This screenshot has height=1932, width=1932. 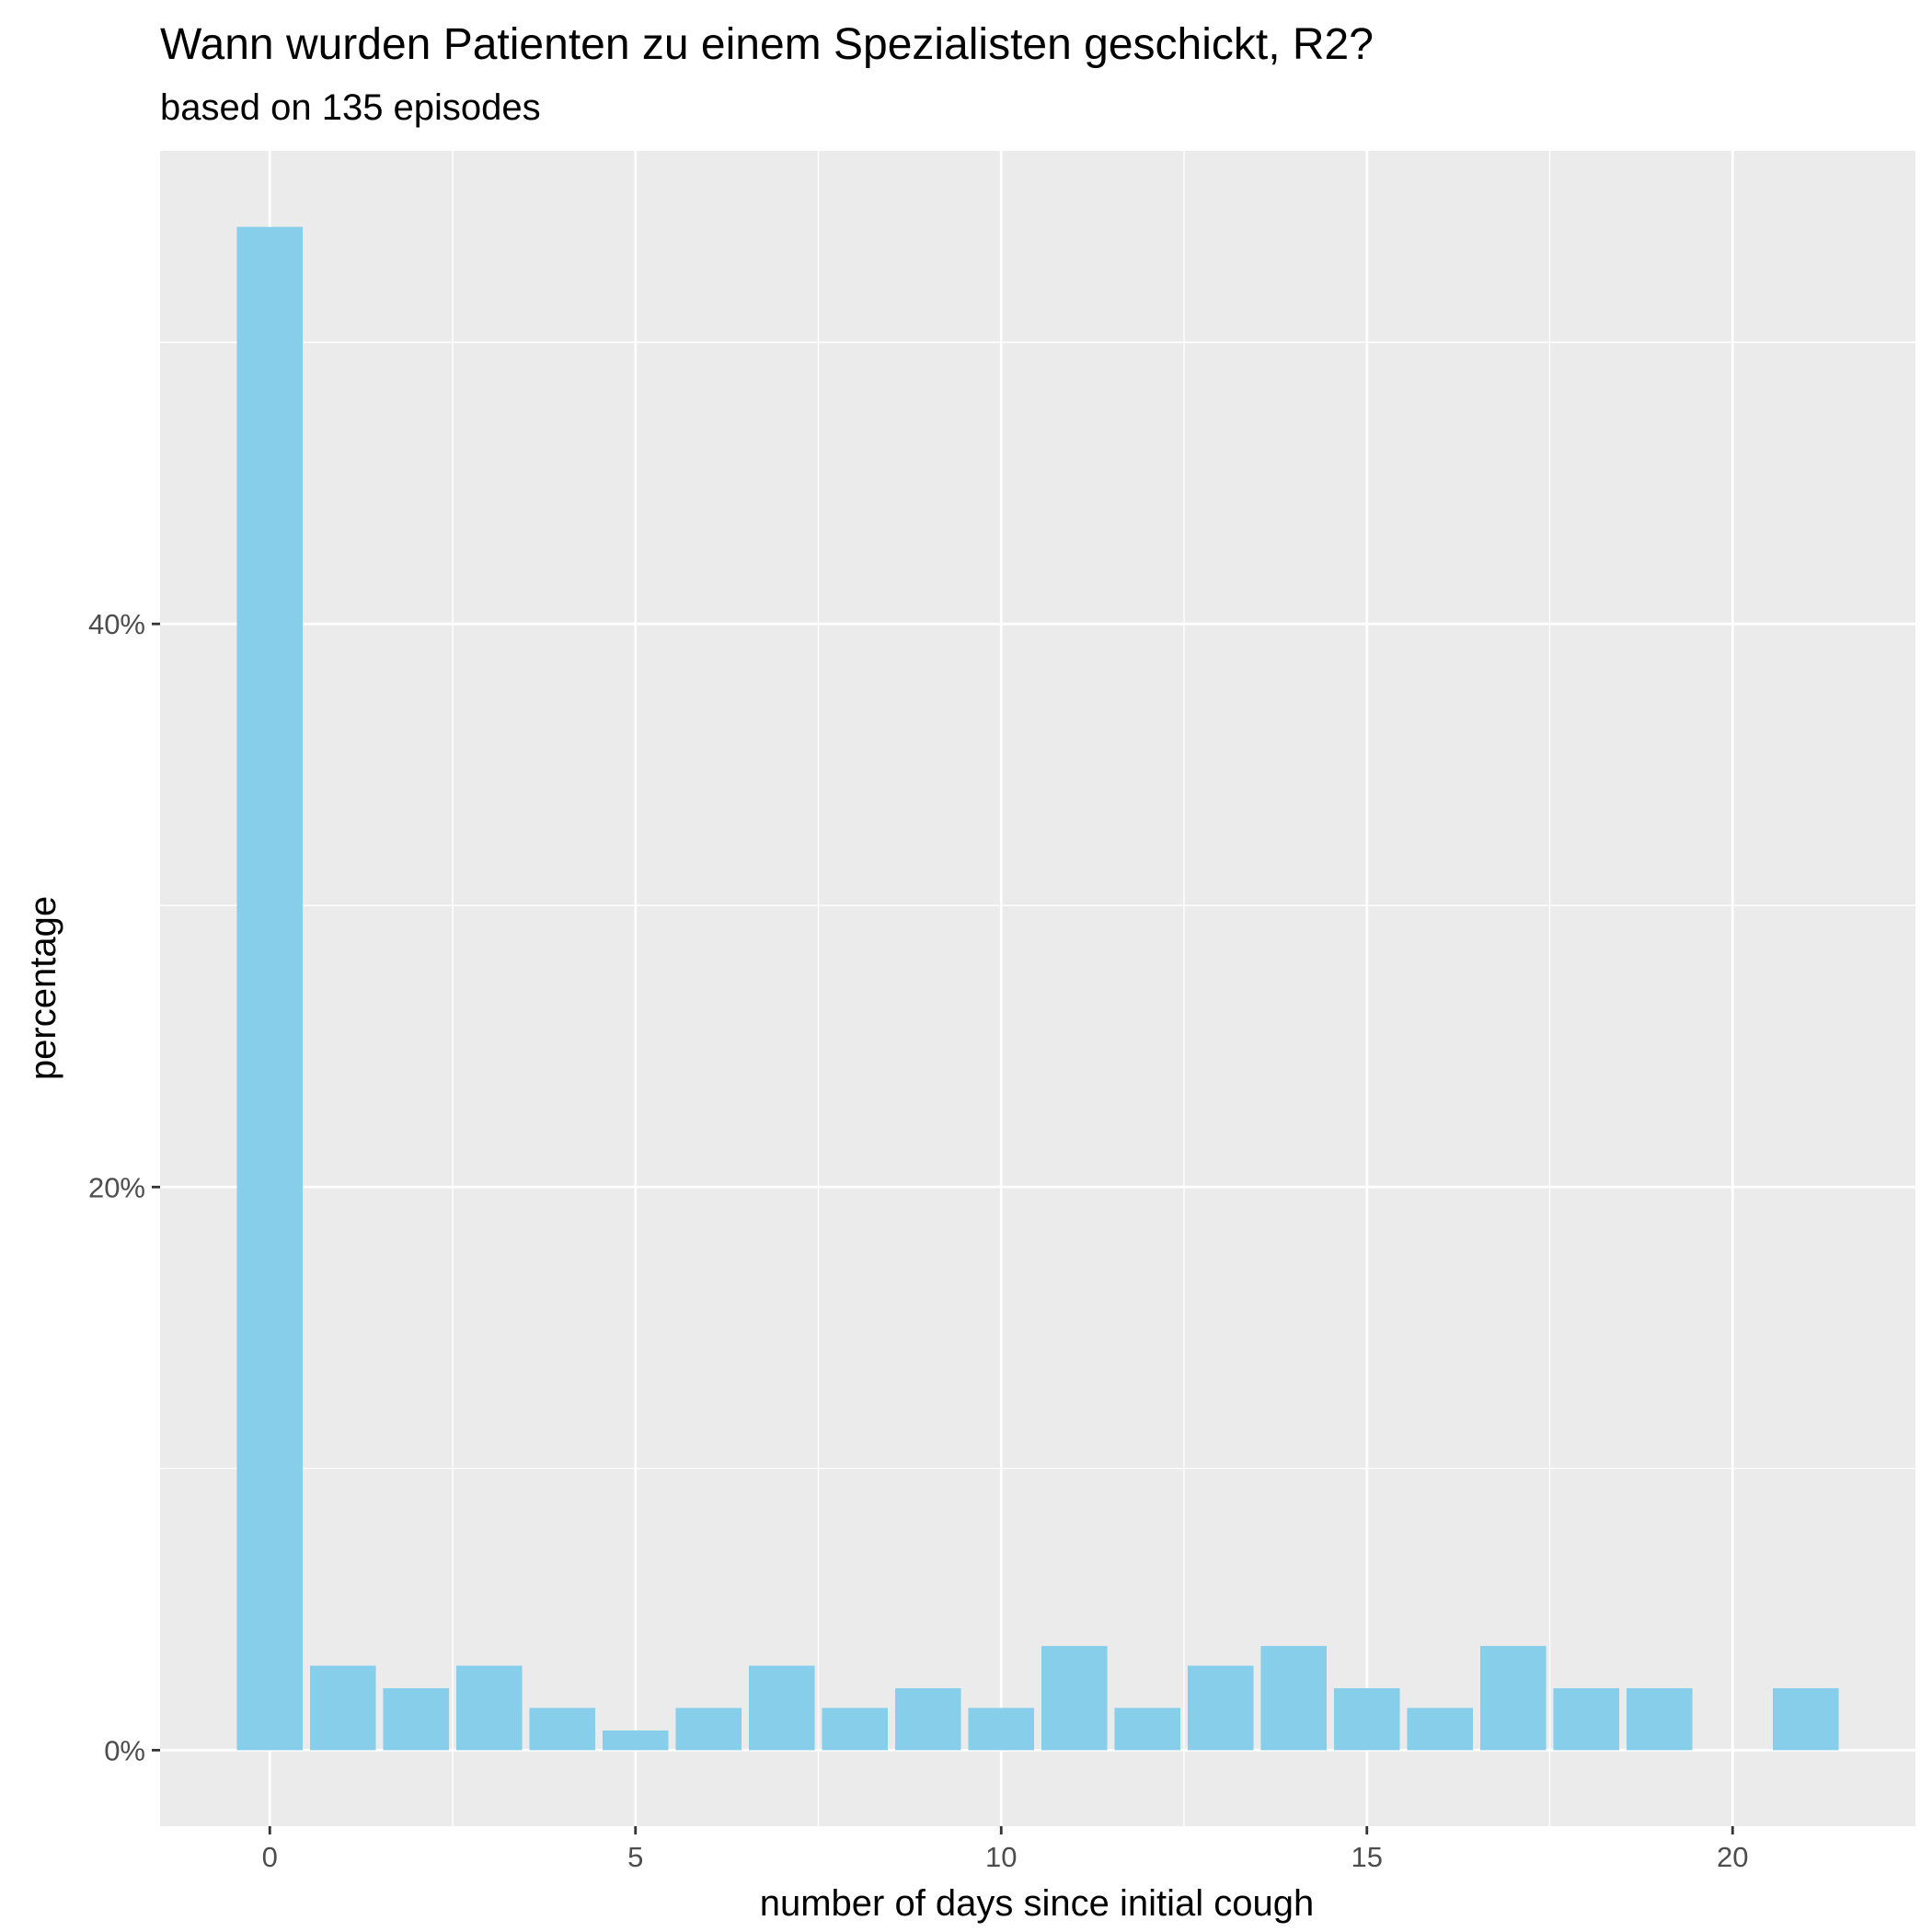 I want to click on x-axis-title: number of days since initial cough, so click(x=1037, y=1903).